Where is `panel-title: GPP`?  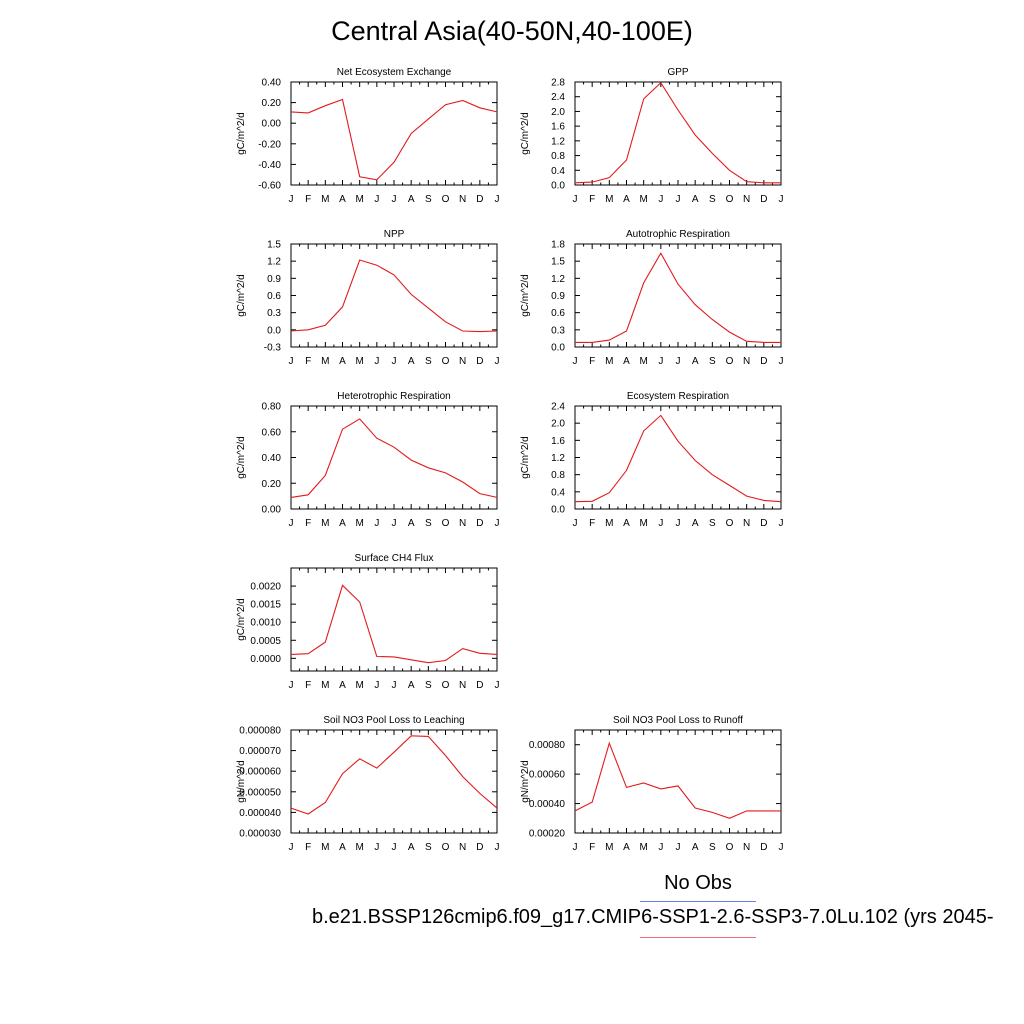 panel-title: GPP is located at coordinates (677, 72).